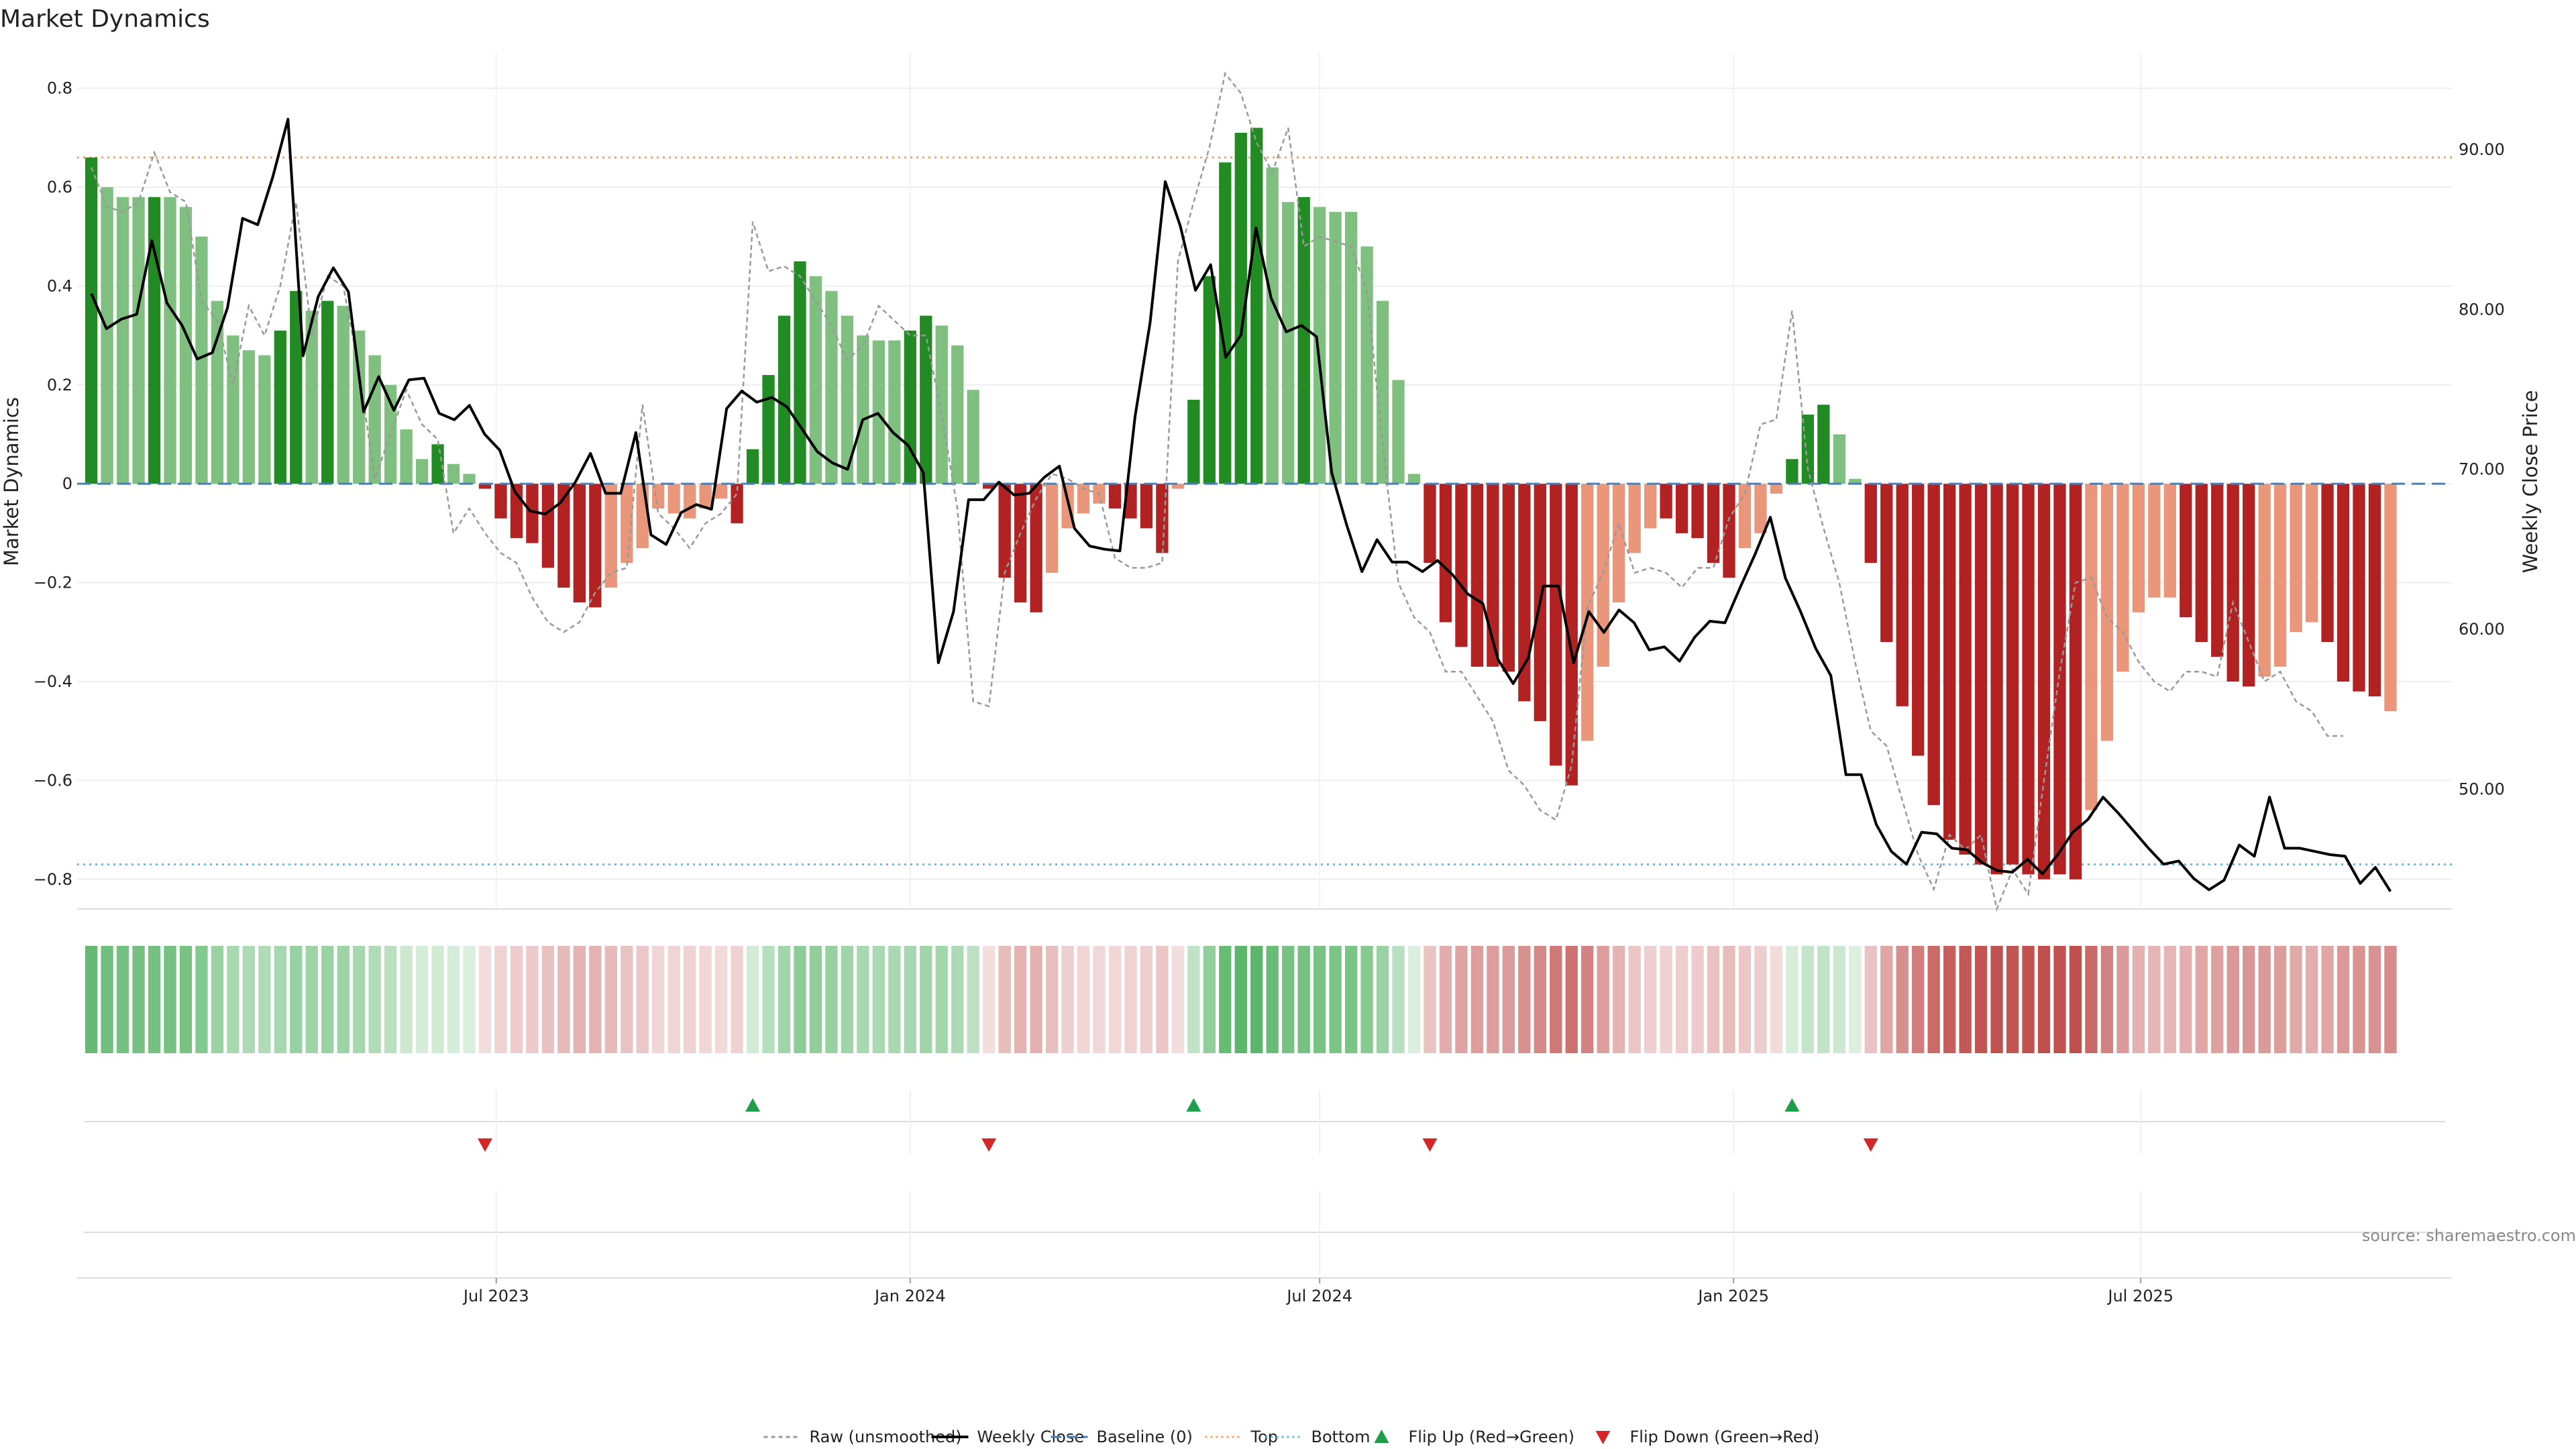 This screenshot has width=2576, height=1449. I want to click on heat-strip, so click(1241, 999).